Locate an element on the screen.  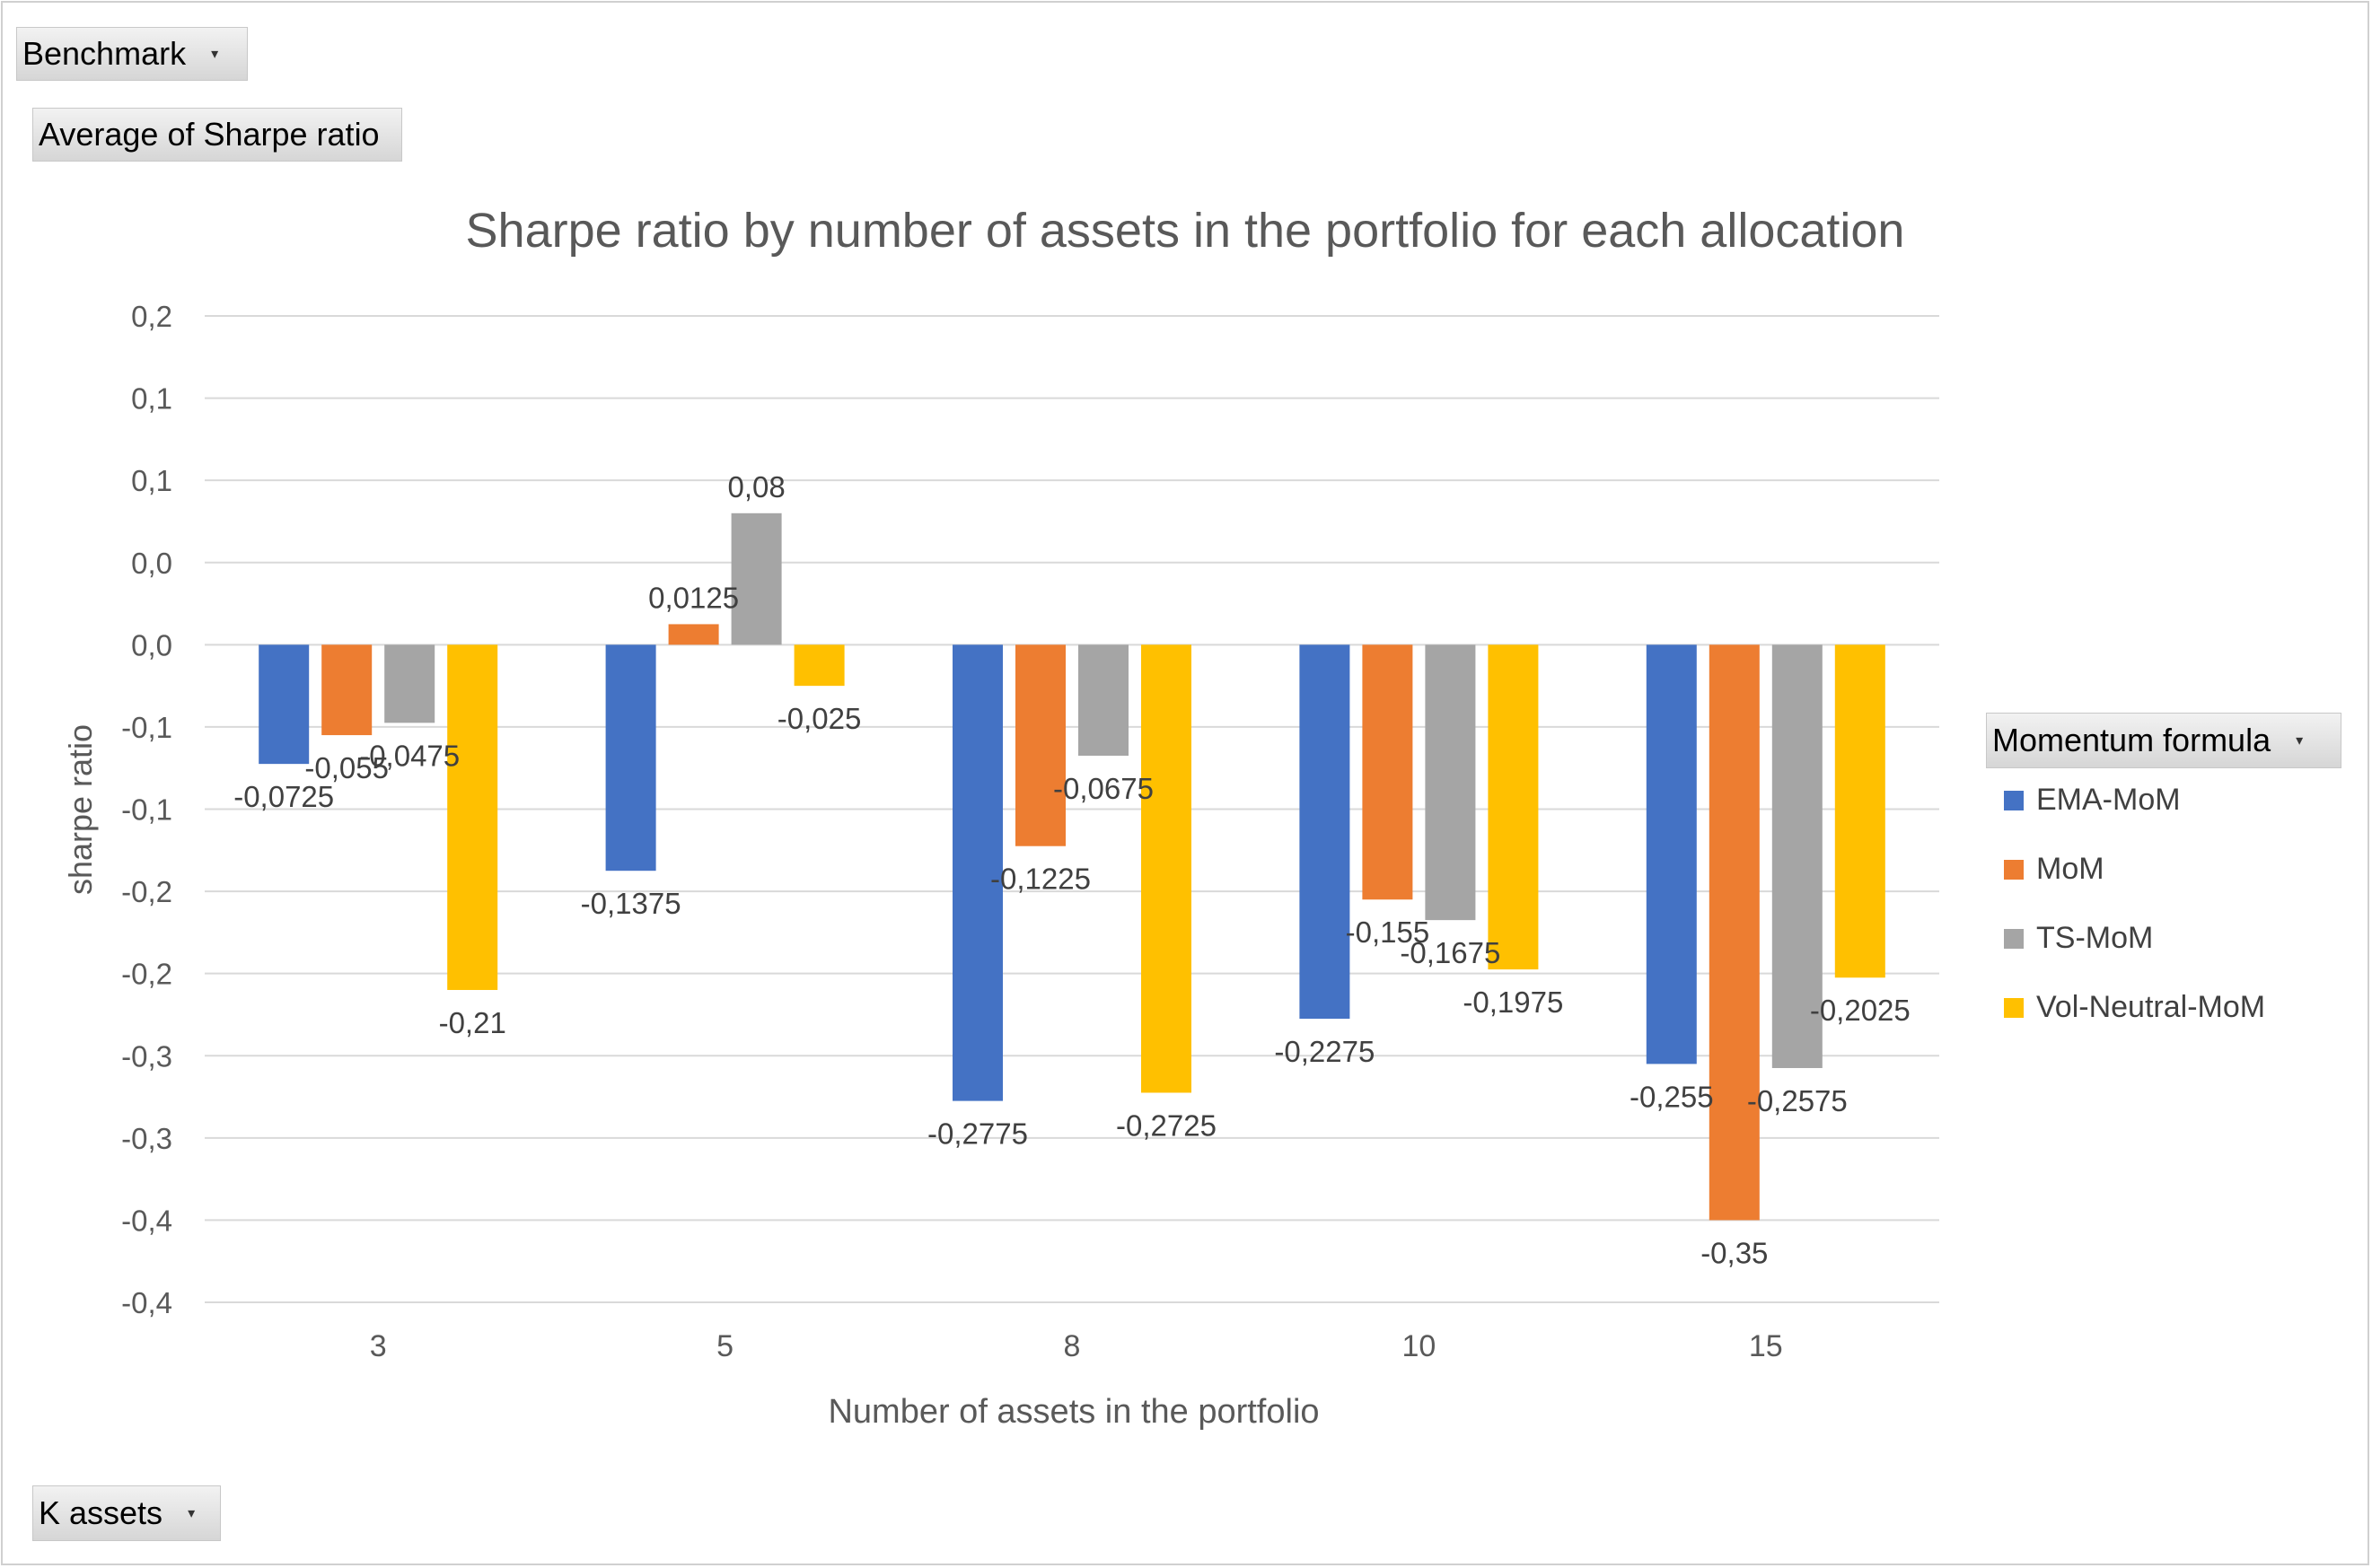
legend-label: Vol-Neutral-MoM is located at coordinates (2151, 1007).